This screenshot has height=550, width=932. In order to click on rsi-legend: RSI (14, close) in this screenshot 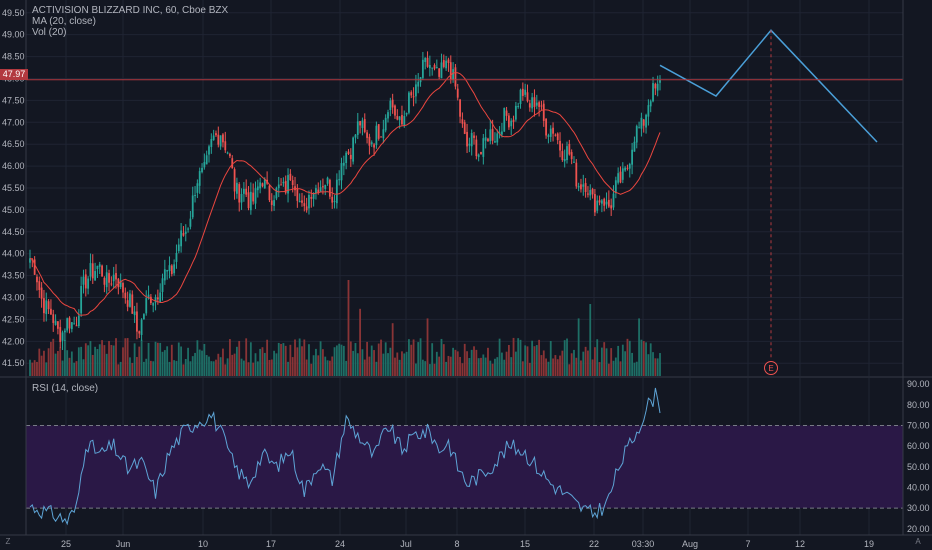, I will do `click(65, 388)`.